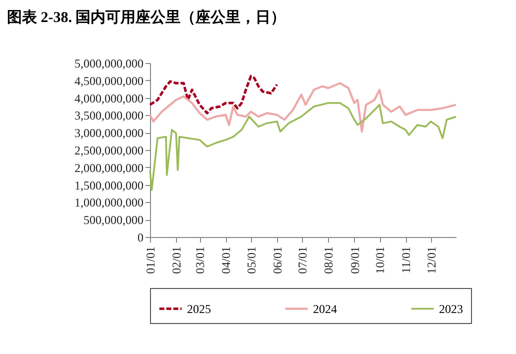  I want to click on y-tick-label: 1,000,000,000, so click(109, 203).